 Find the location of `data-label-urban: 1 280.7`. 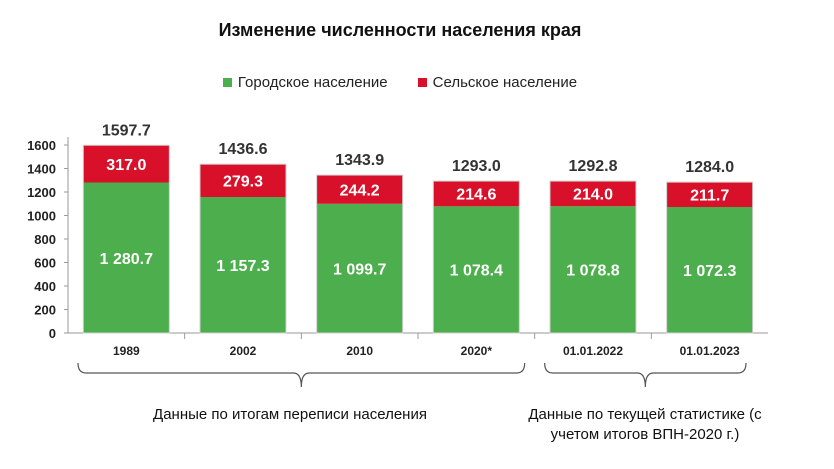

data-label-urban: 1 280.7 is located at coordinates (126, 259).